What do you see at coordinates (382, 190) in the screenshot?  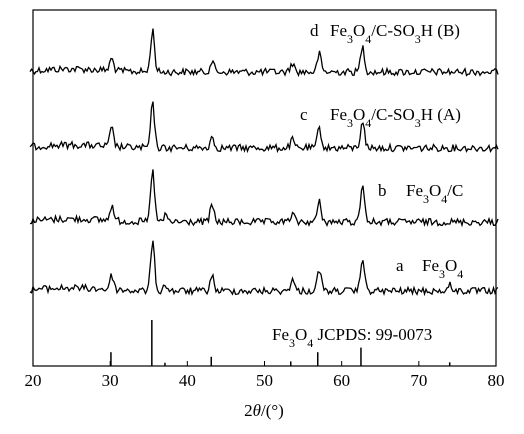 I see `curve-letter-b: b` at bounding box center [382, 190].